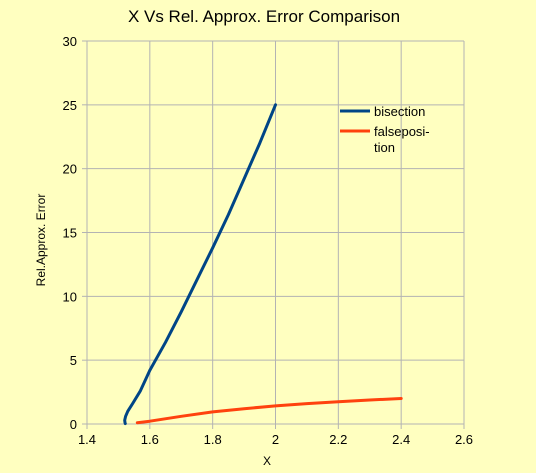 This screenshot has width=536, height=473. What do you see at coordinates (399, 111) in the screenshot?
I see `legend-label-bisection: bisection` at bounding box center [399, 111].